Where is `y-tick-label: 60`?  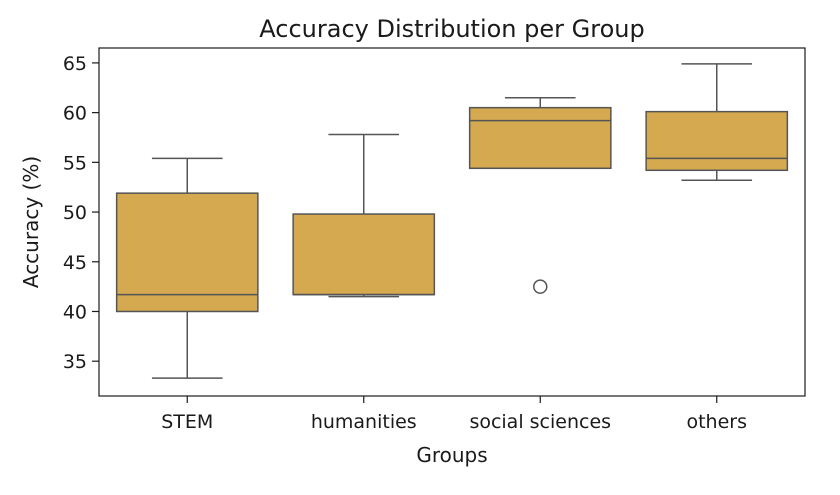 y-tick-label: 60 is located at coordinates (75, 114).